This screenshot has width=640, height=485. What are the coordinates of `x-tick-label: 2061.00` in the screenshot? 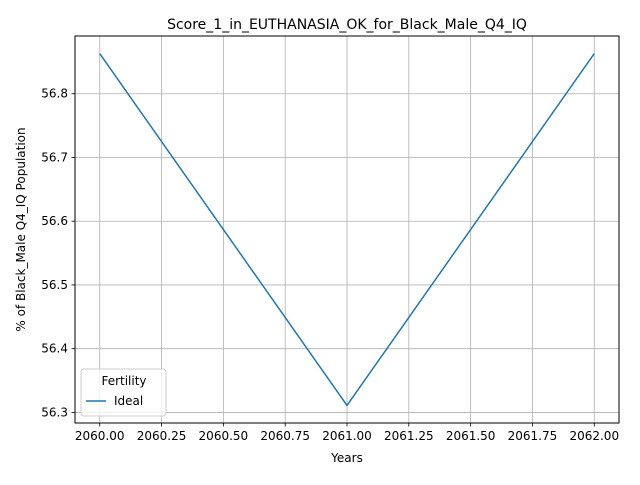 It's located at (347, 436).